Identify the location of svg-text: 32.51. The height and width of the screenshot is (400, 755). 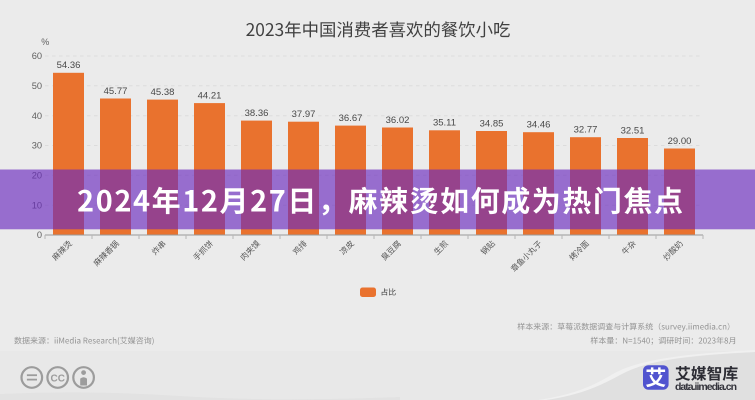
(633, 130).